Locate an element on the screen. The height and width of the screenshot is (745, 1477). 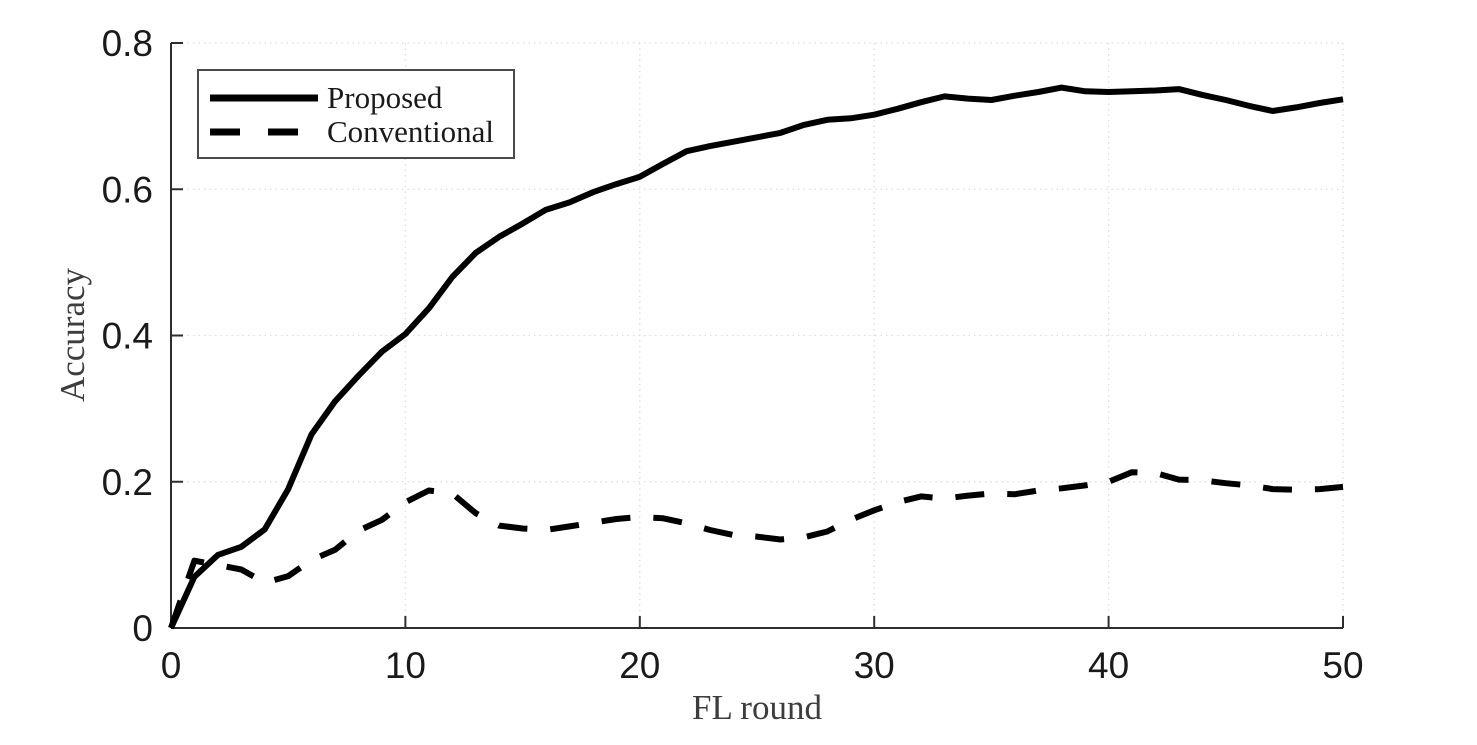
y-tick-label: 0 is located at coordinates (142, 628).